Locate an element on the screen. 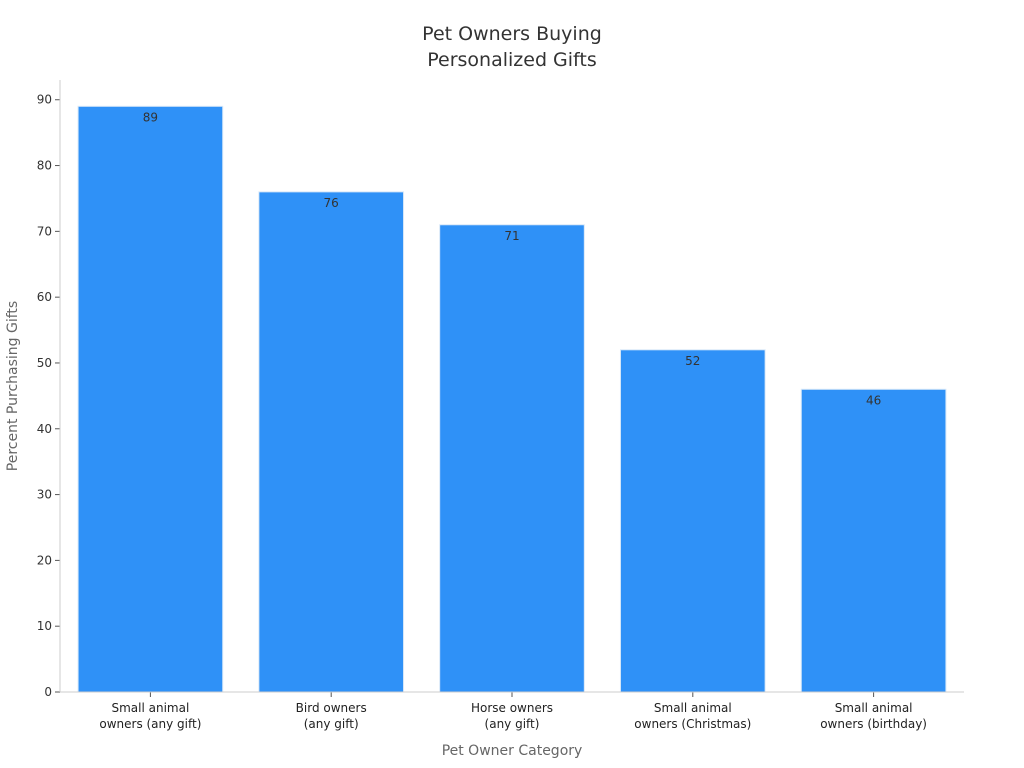 The image size is (1024, 768). y-tick-label: 0 is located at coordinates (48, 692).